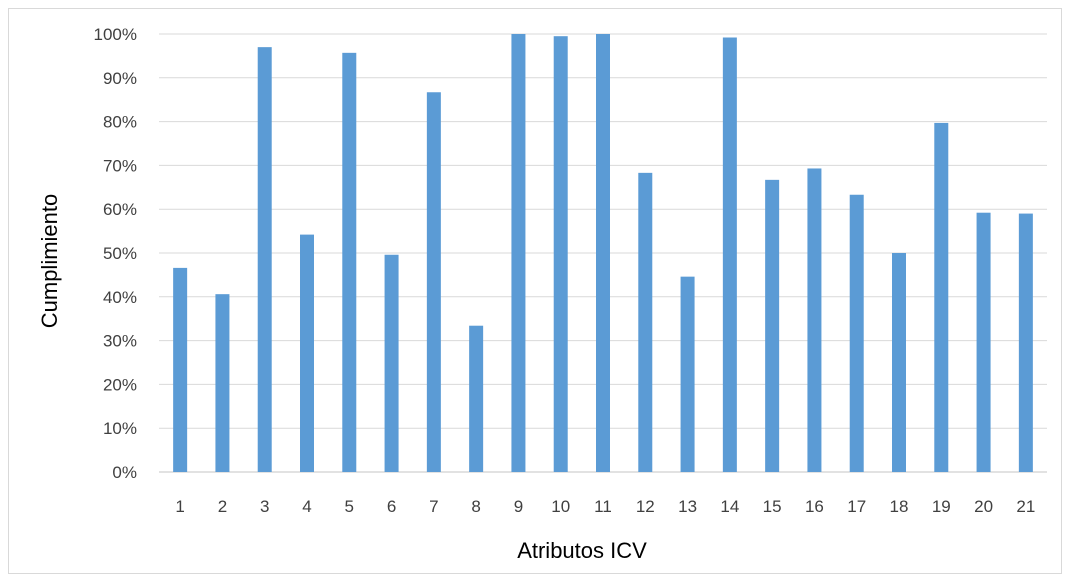 This screenshot has width=1071, height=579. Describe the element at coordinates (941, 506) in the screenshot. I see `x-tick-label: 19` at that location.